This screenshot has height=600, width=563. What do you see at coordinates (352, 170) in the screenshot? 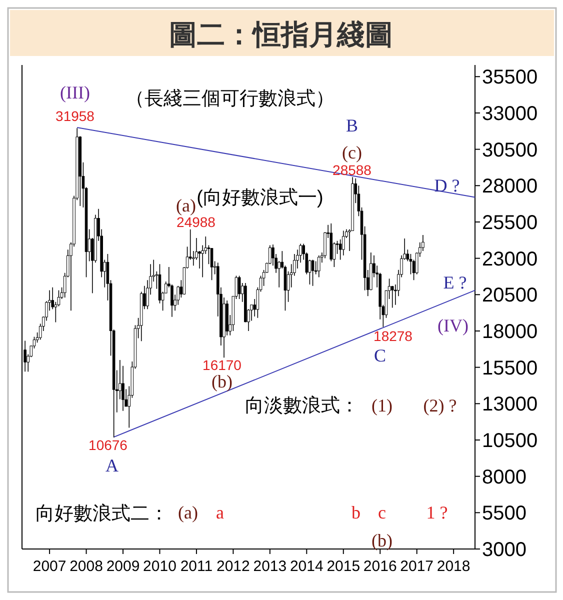
I see `annotation: 28588` at bounding box center [352, 170].